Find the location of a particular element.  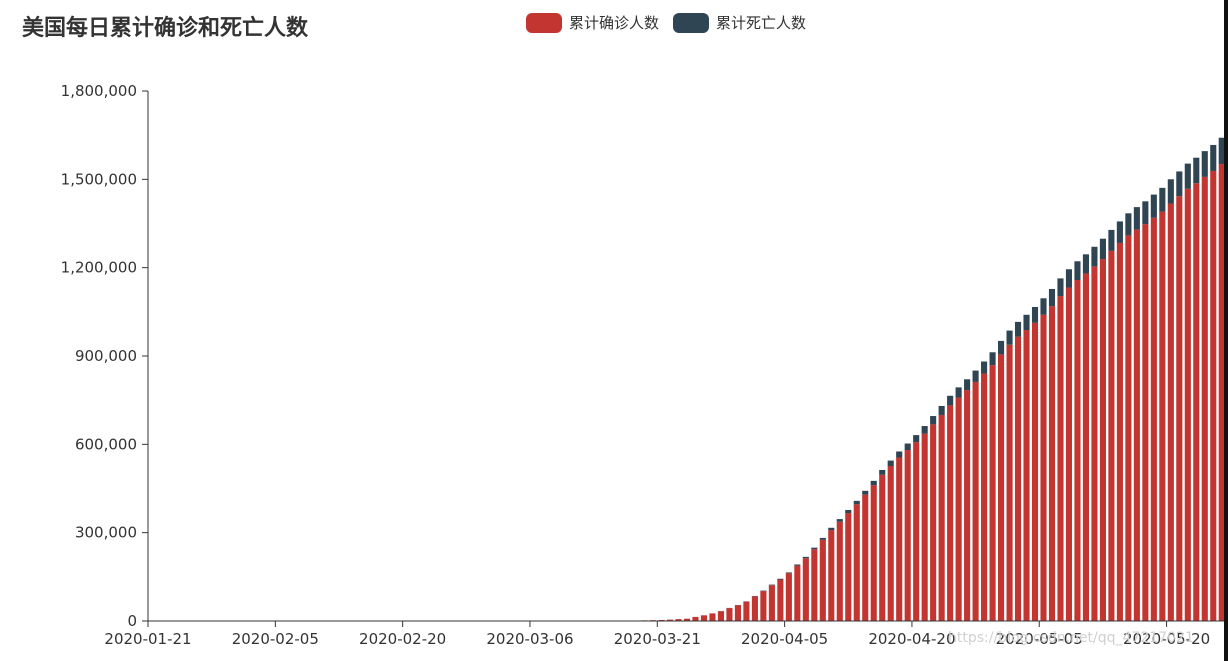

legend-item-confirmed: 累计确诊人数 is located at coordinates (592, 22).